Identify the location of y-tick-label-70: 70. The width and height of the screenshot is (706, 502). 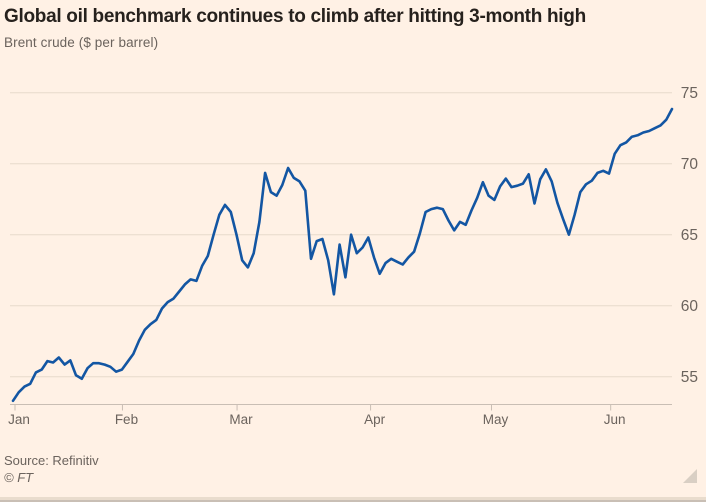
(690, 164).